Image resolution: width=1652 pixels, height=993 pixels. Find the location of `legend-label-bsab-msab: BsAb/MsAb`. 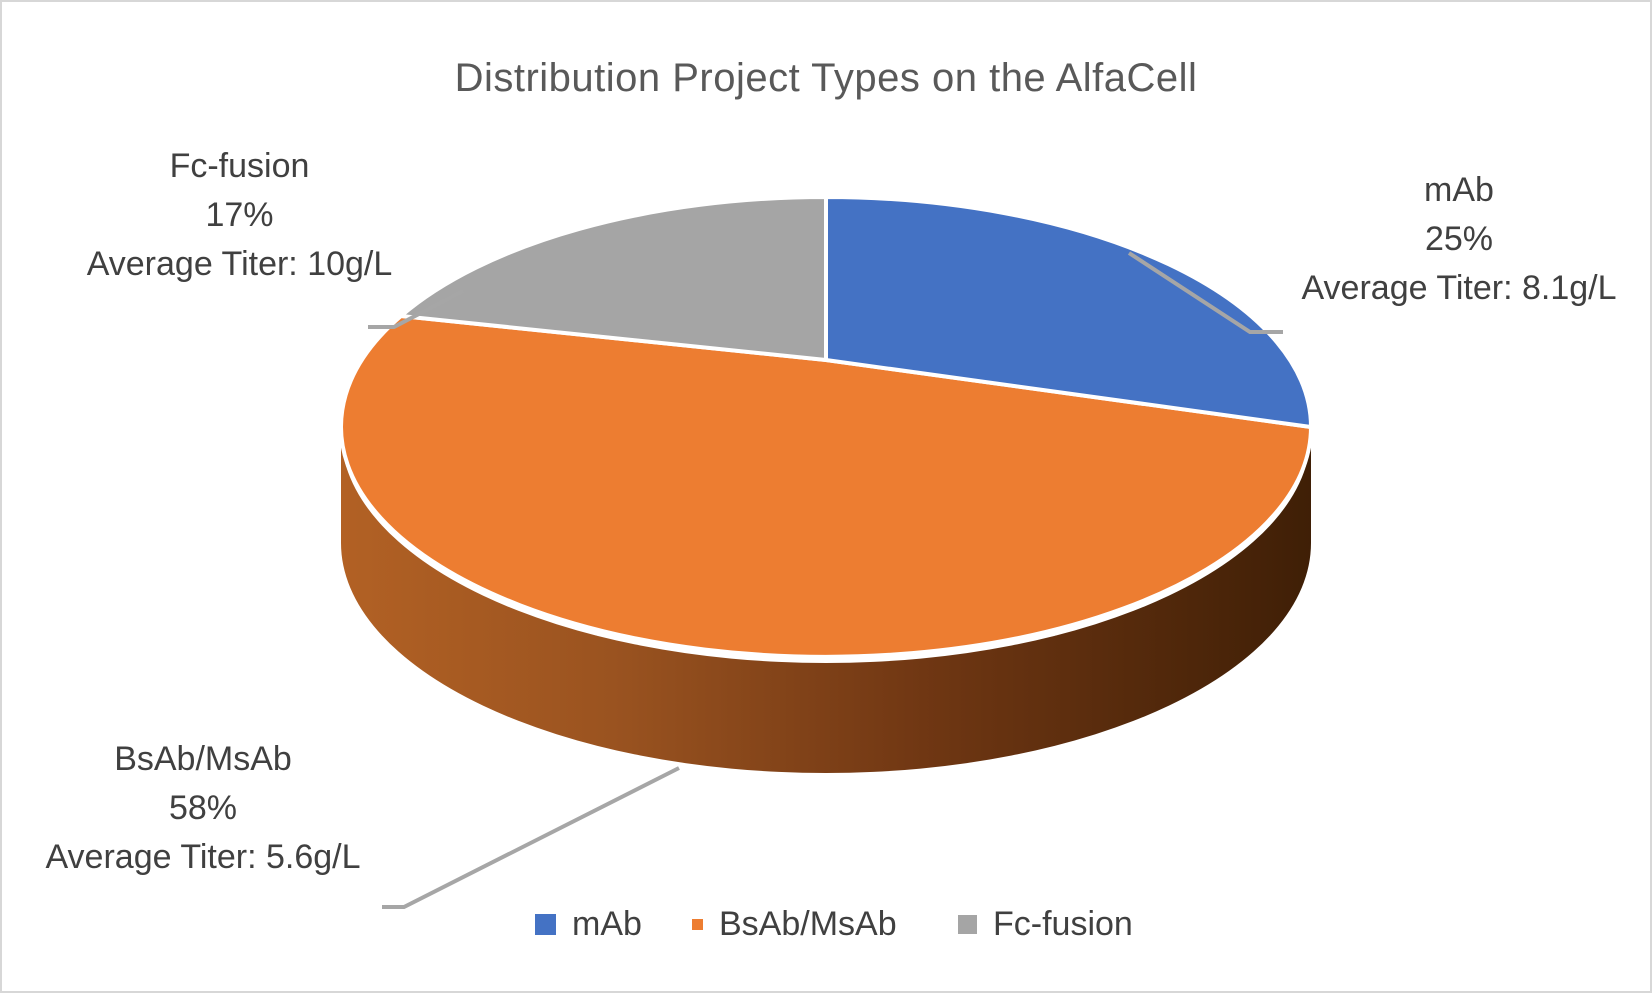

legend-label-bsab-msab: BsAb/MsAb is located at coordinates (808, 924).